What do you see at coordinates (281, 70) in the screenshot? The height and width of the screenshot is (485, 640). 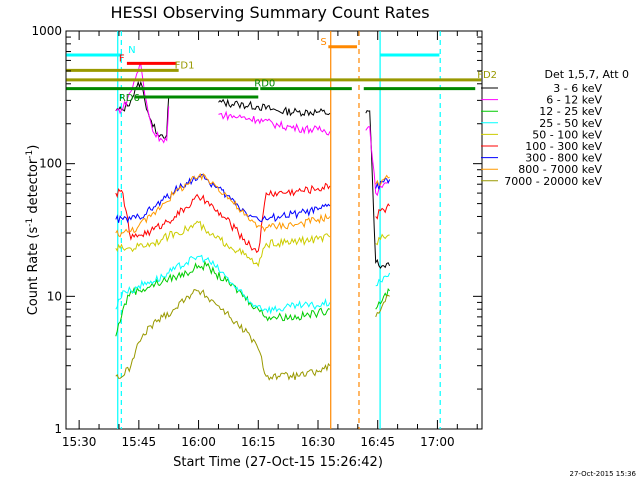 I see `flag-bars: N S F FD1 FD2 RD0 RD6` at bounding box center [281, 70].